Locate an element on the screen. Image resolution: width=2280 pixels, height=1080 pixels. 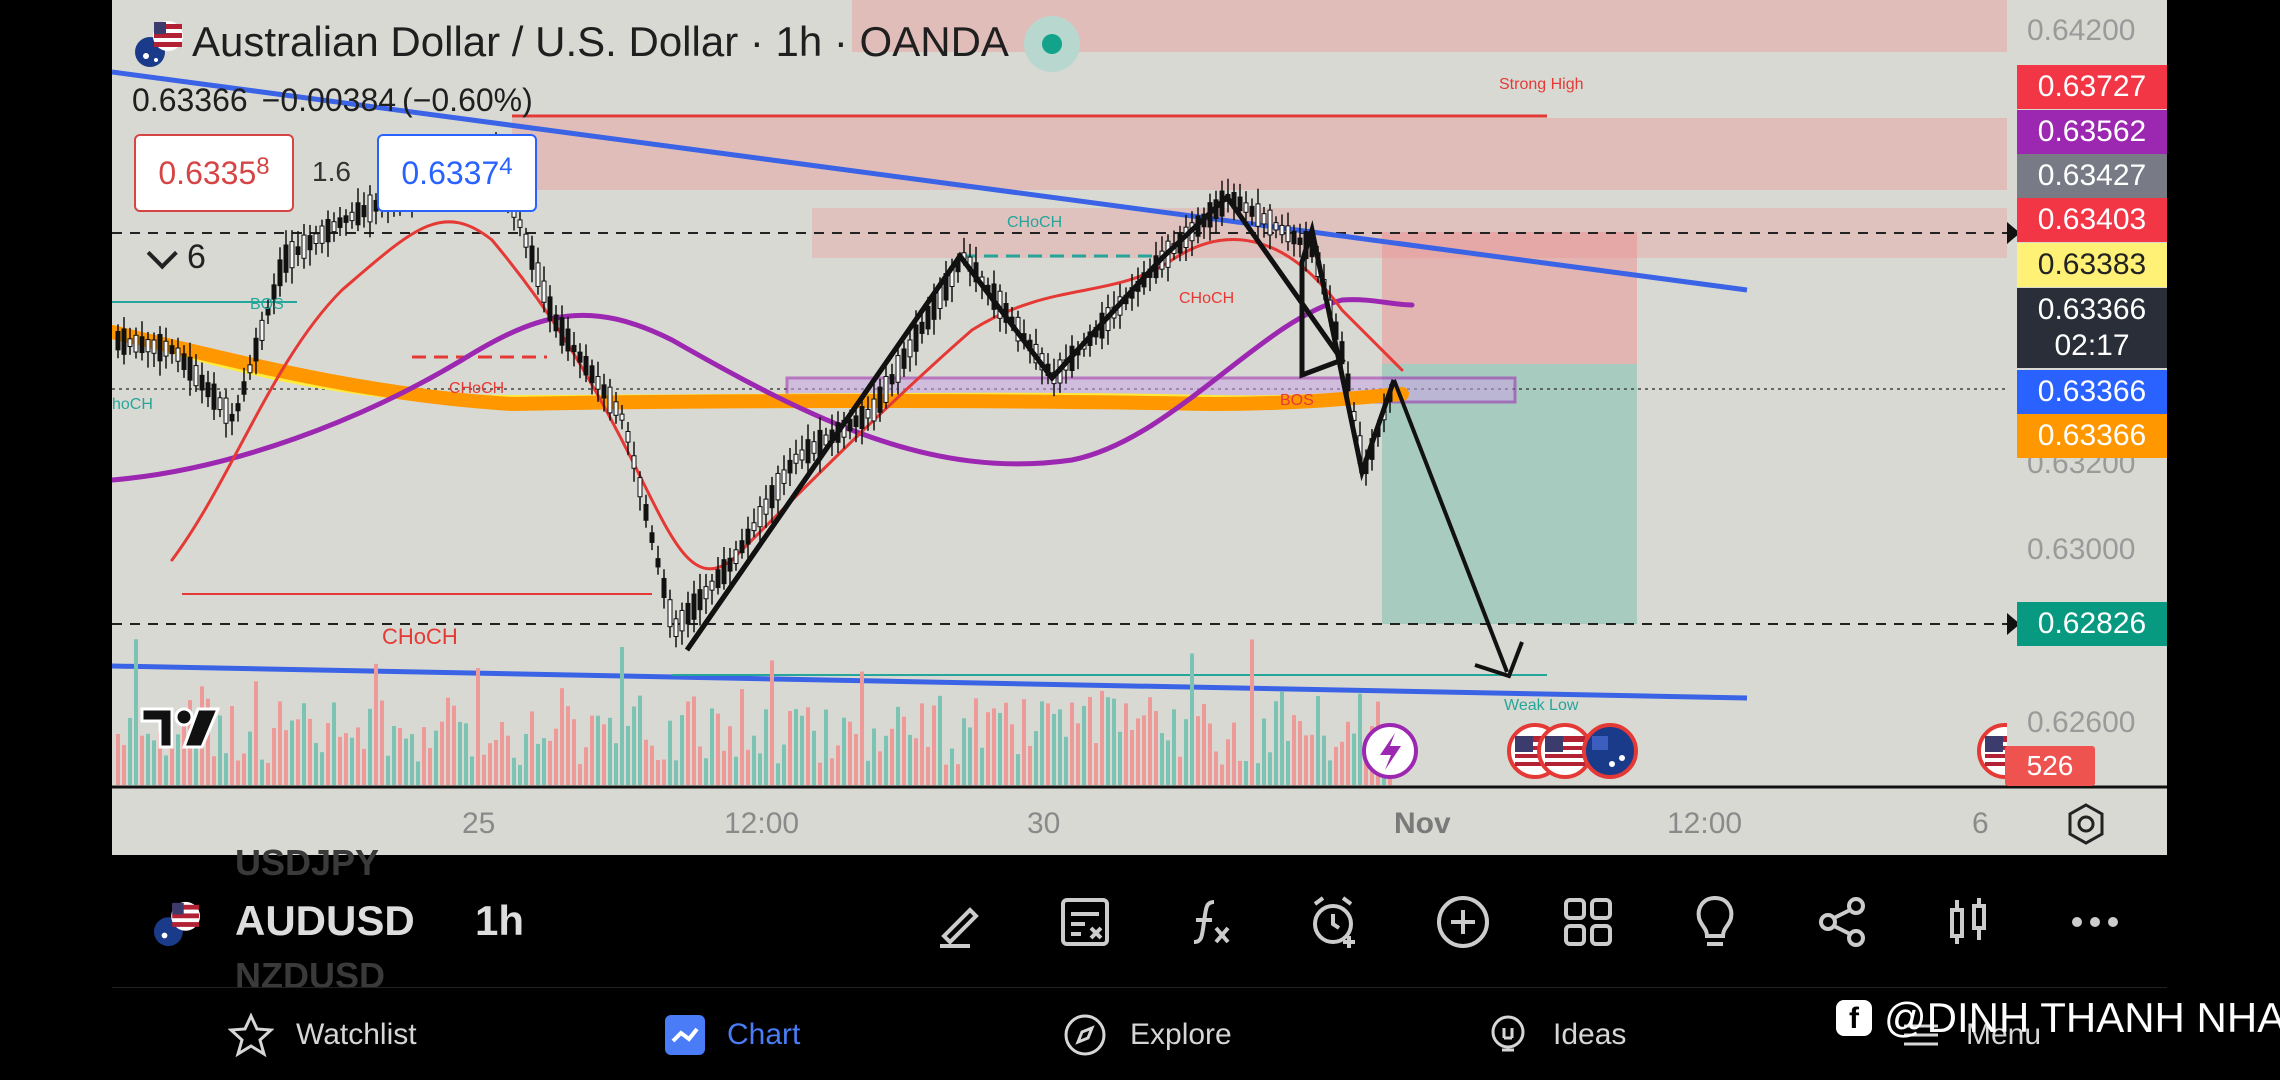
nav-menu: Menu is located at coordinates (1969, 1035).